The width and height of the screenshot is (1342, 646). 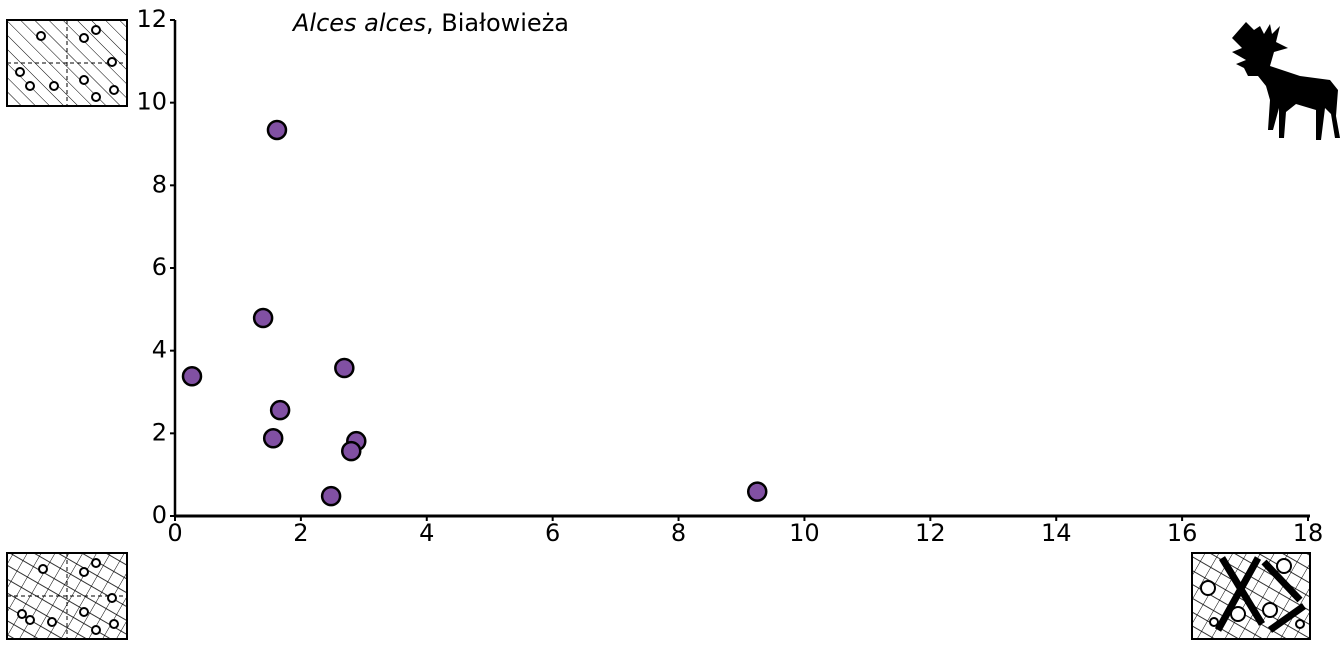 I want to click on x-tick-label: 4, so click(x=426, y=533).